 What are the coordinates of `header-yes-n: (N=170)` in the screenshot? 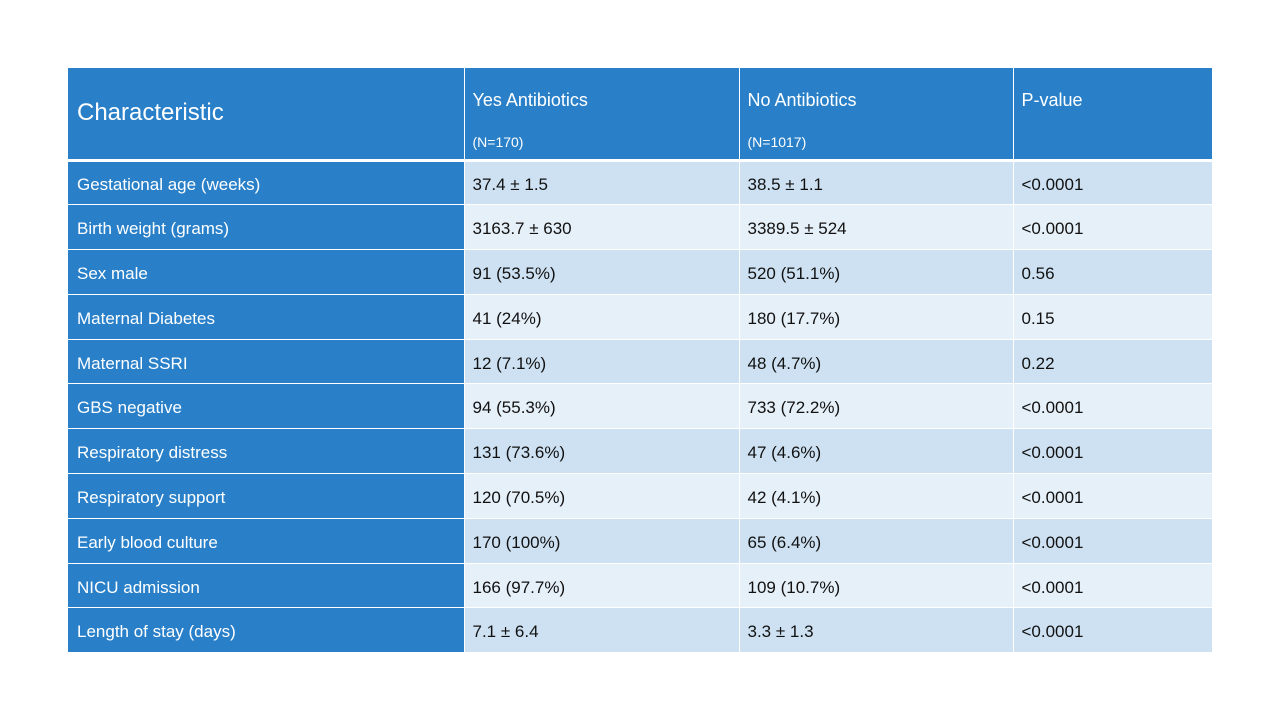 It's located at (498, 142).